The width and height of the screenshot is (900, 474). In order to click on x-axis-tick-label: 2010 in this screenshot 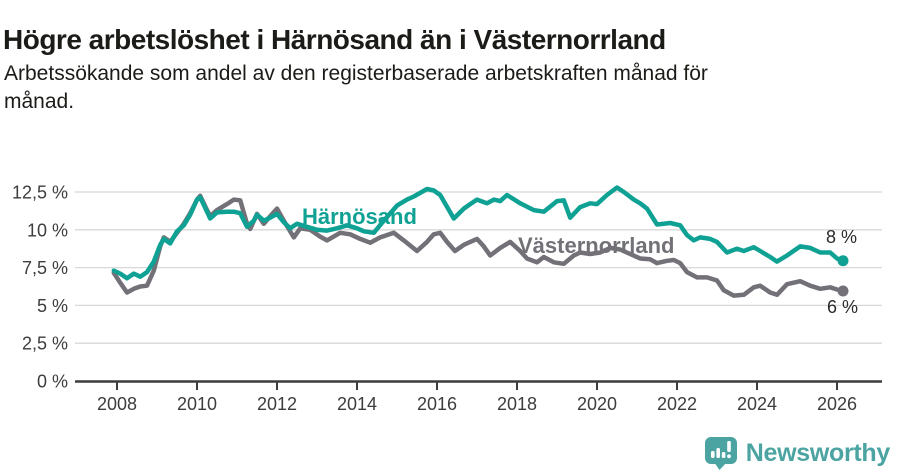, I will do `click(197, 404)`.